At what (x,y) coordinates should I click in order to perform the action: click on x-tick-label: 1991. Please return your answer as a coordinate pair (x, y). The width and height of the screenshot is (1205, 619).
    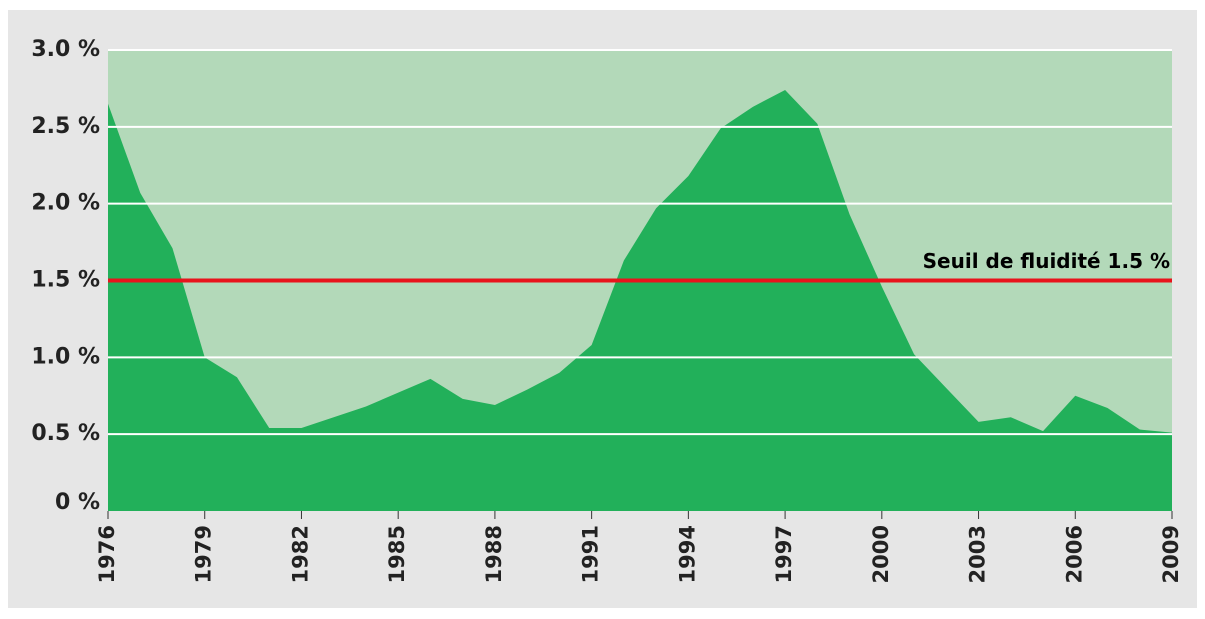
    Looking at the image, I should click on (591, 554).